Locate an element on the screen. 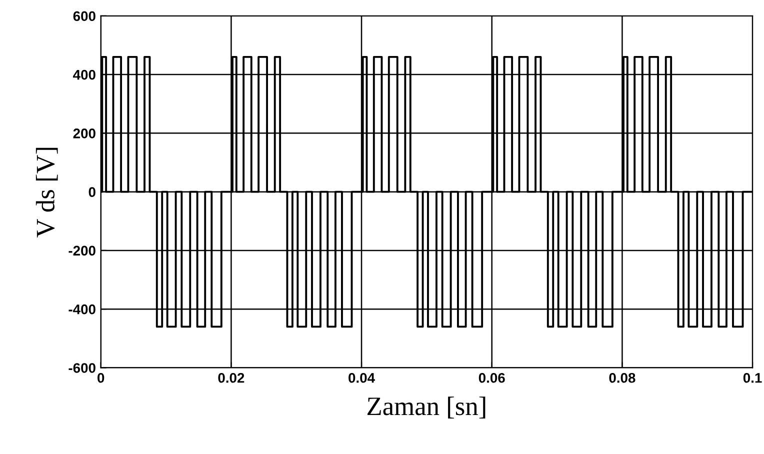  x-tick-label: 0.02 is located at coordinates (231, 377).